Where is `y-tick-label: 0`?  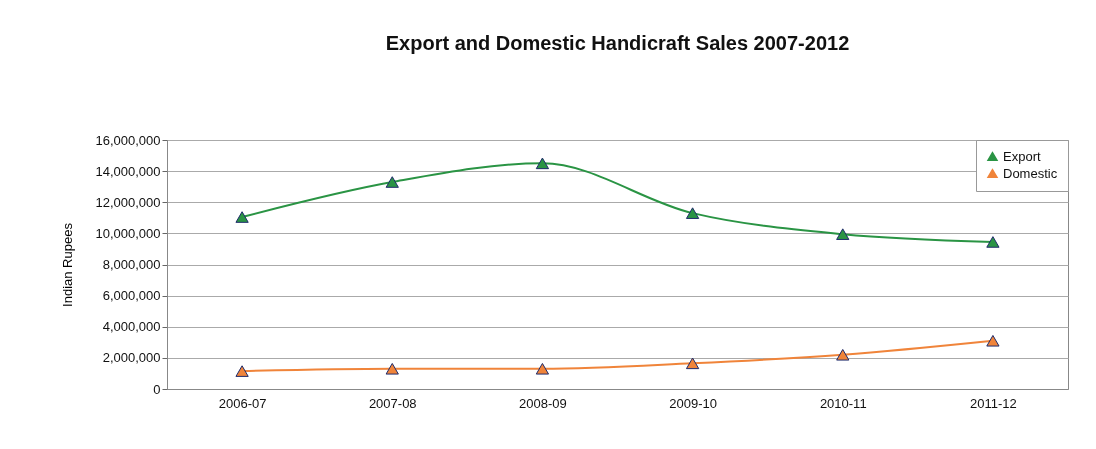 y-tick-label: 0 is located at coordinates (157, 389).